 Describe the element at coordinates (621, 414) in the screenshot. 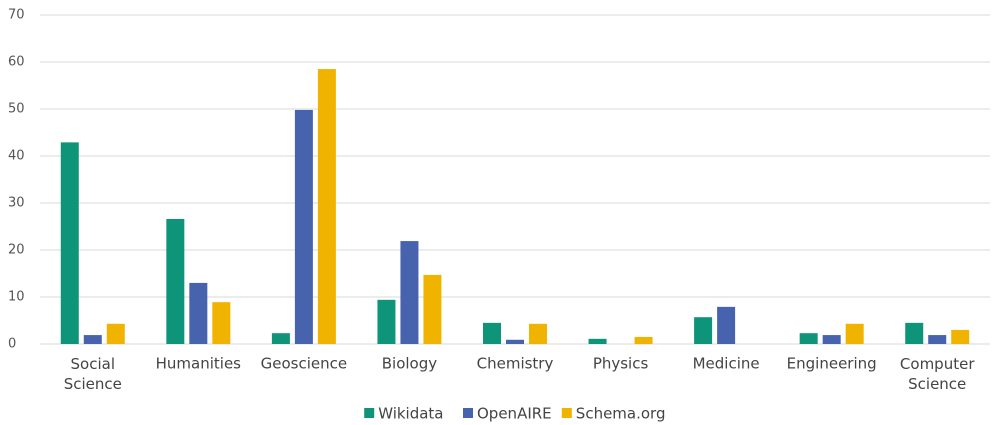

I see `legend-label: Schema.org` at that location.